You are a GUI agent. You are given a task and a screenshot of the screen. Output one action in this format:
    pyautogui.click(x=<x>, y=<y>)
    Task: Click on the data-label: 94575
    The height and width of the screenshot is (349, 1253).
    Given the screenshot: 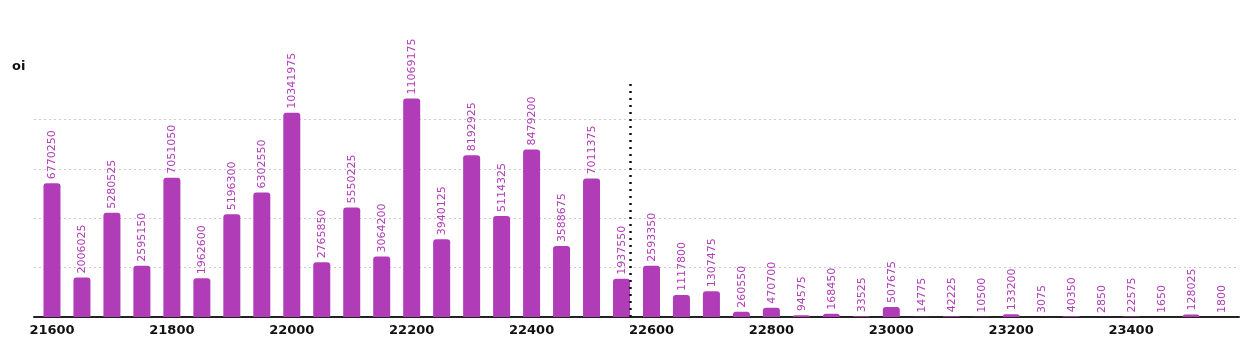 What is the action you would take?
    pyautogui.click(x=801, y=294)
    